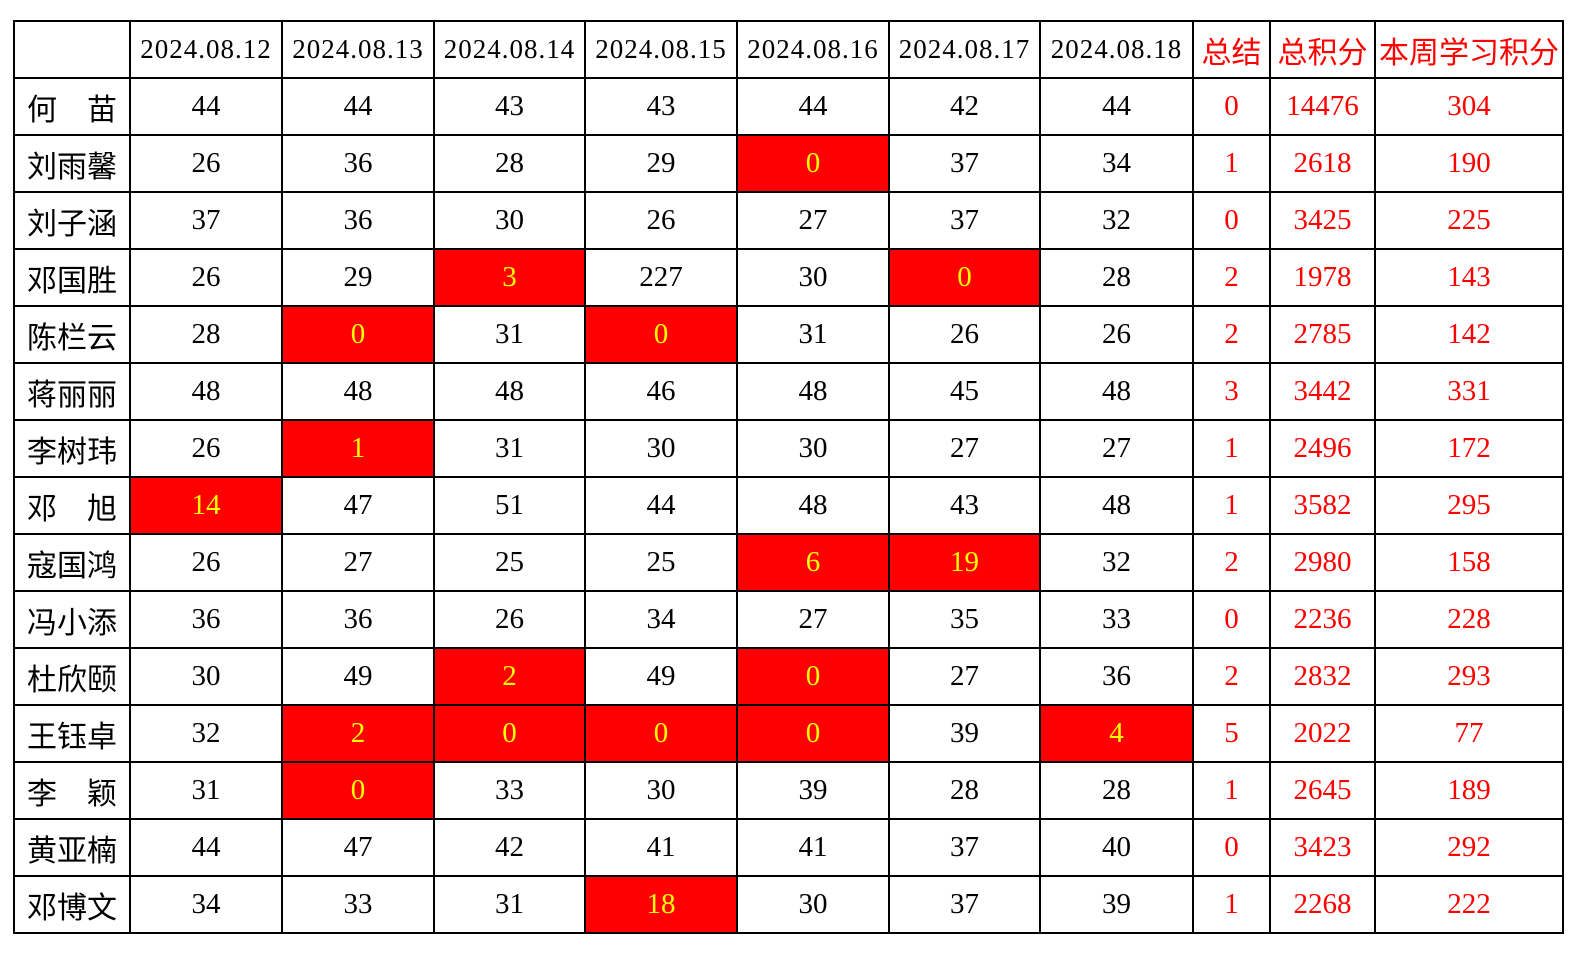 This screenshot has width=1572, height=960. I want to click on daily-score-cell: 45, so click(964, 391).